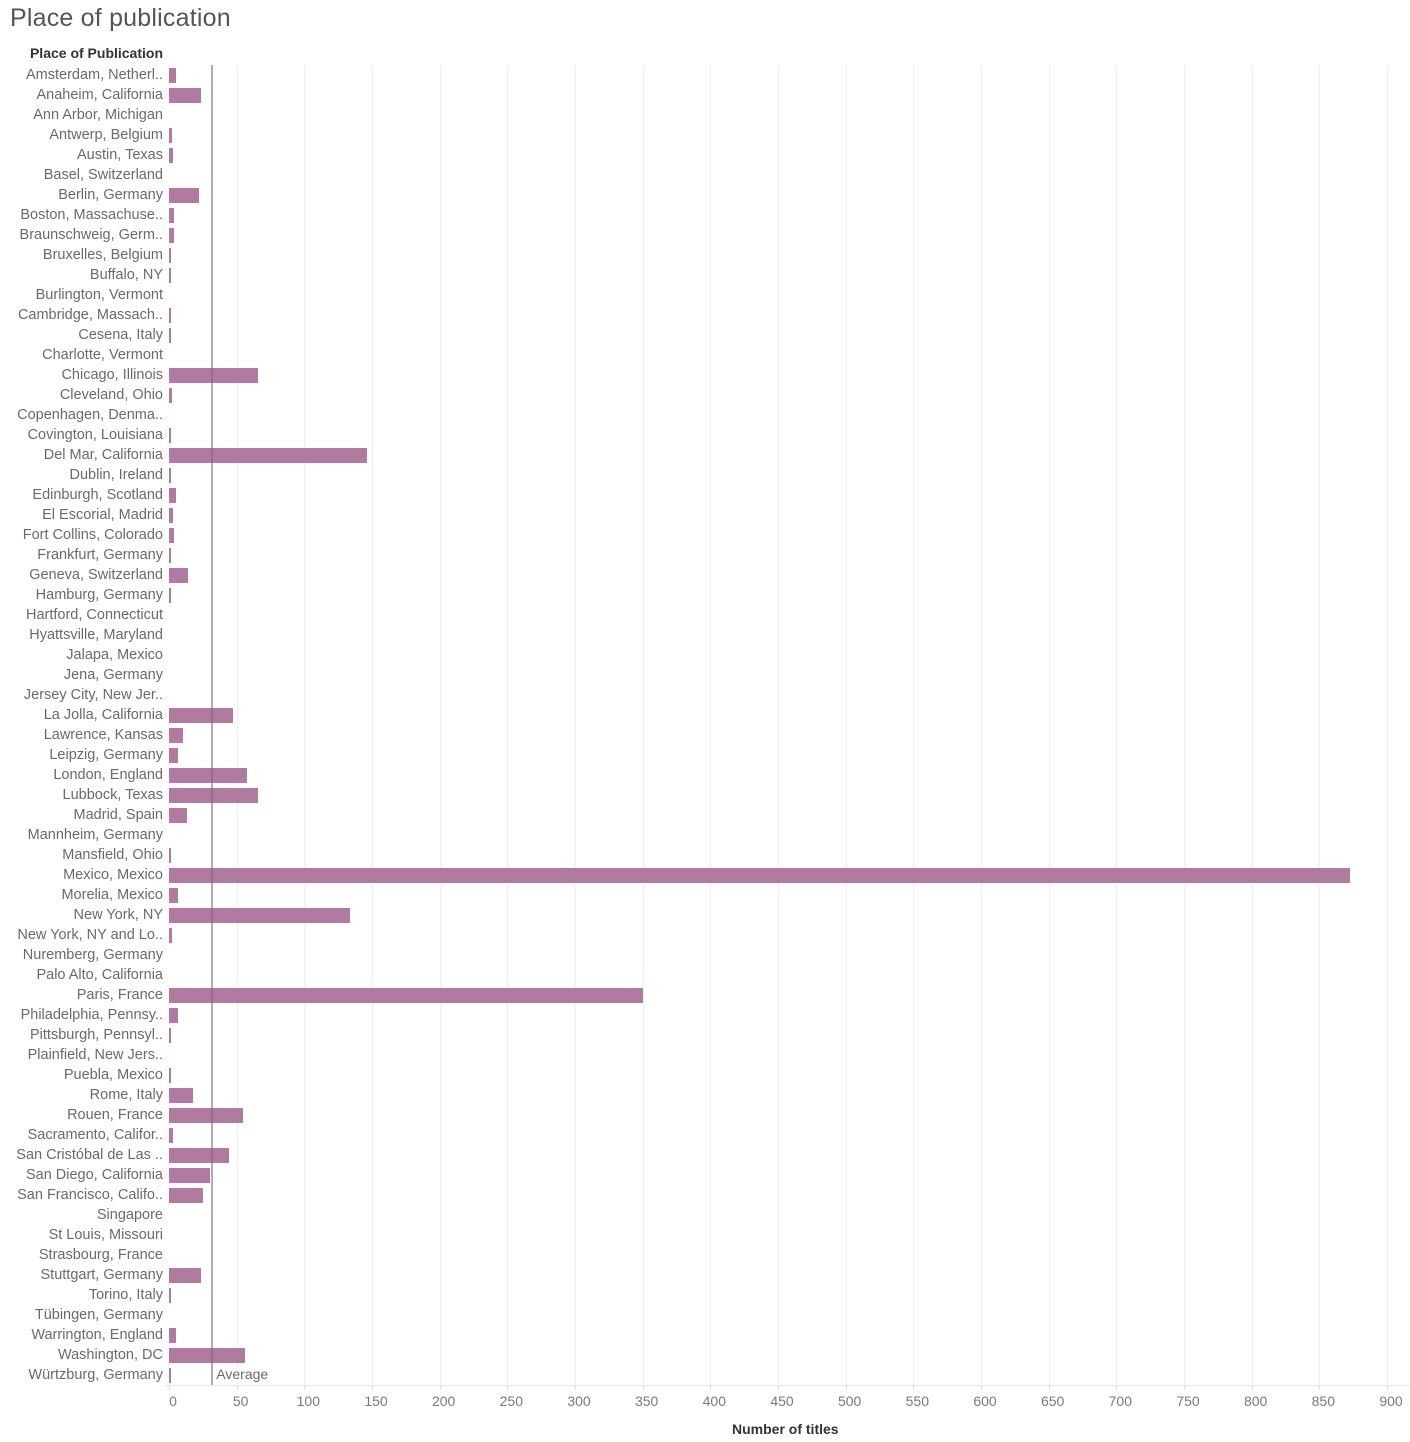 This screenshot has width=1410, height=1442. I want to click on category-label: Madrid, Spain, so click(118, 815).